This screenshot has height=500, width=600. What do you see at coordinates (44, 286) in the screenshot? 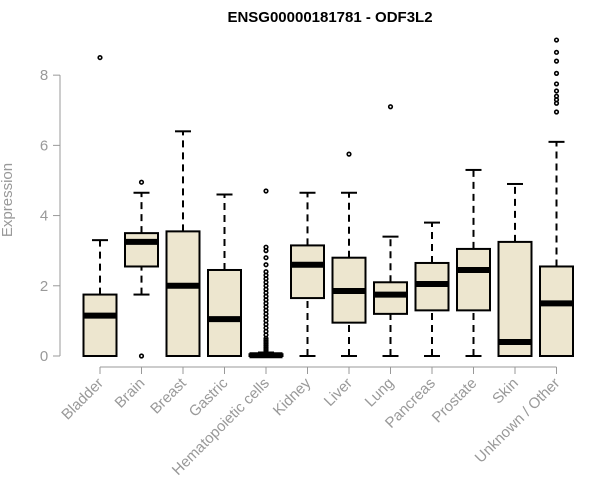
I see `y-tick-label: 2` at bounding box center [44, 286].